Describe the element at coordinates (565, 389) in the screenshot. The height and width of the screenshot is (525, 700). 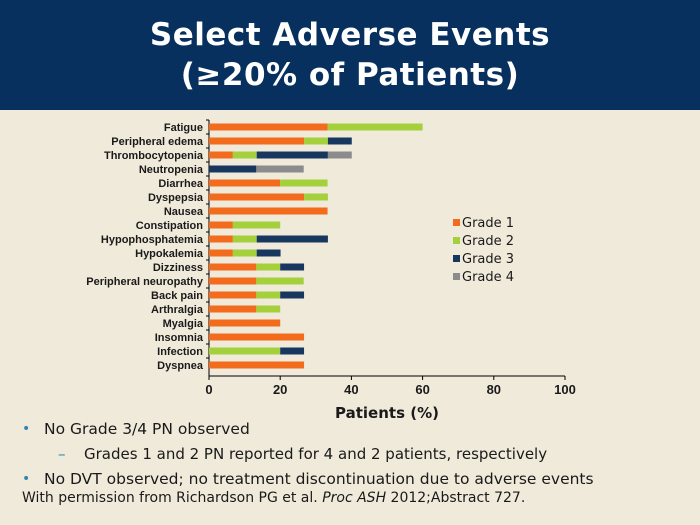
I see `x-tick-label: 100` at that location.